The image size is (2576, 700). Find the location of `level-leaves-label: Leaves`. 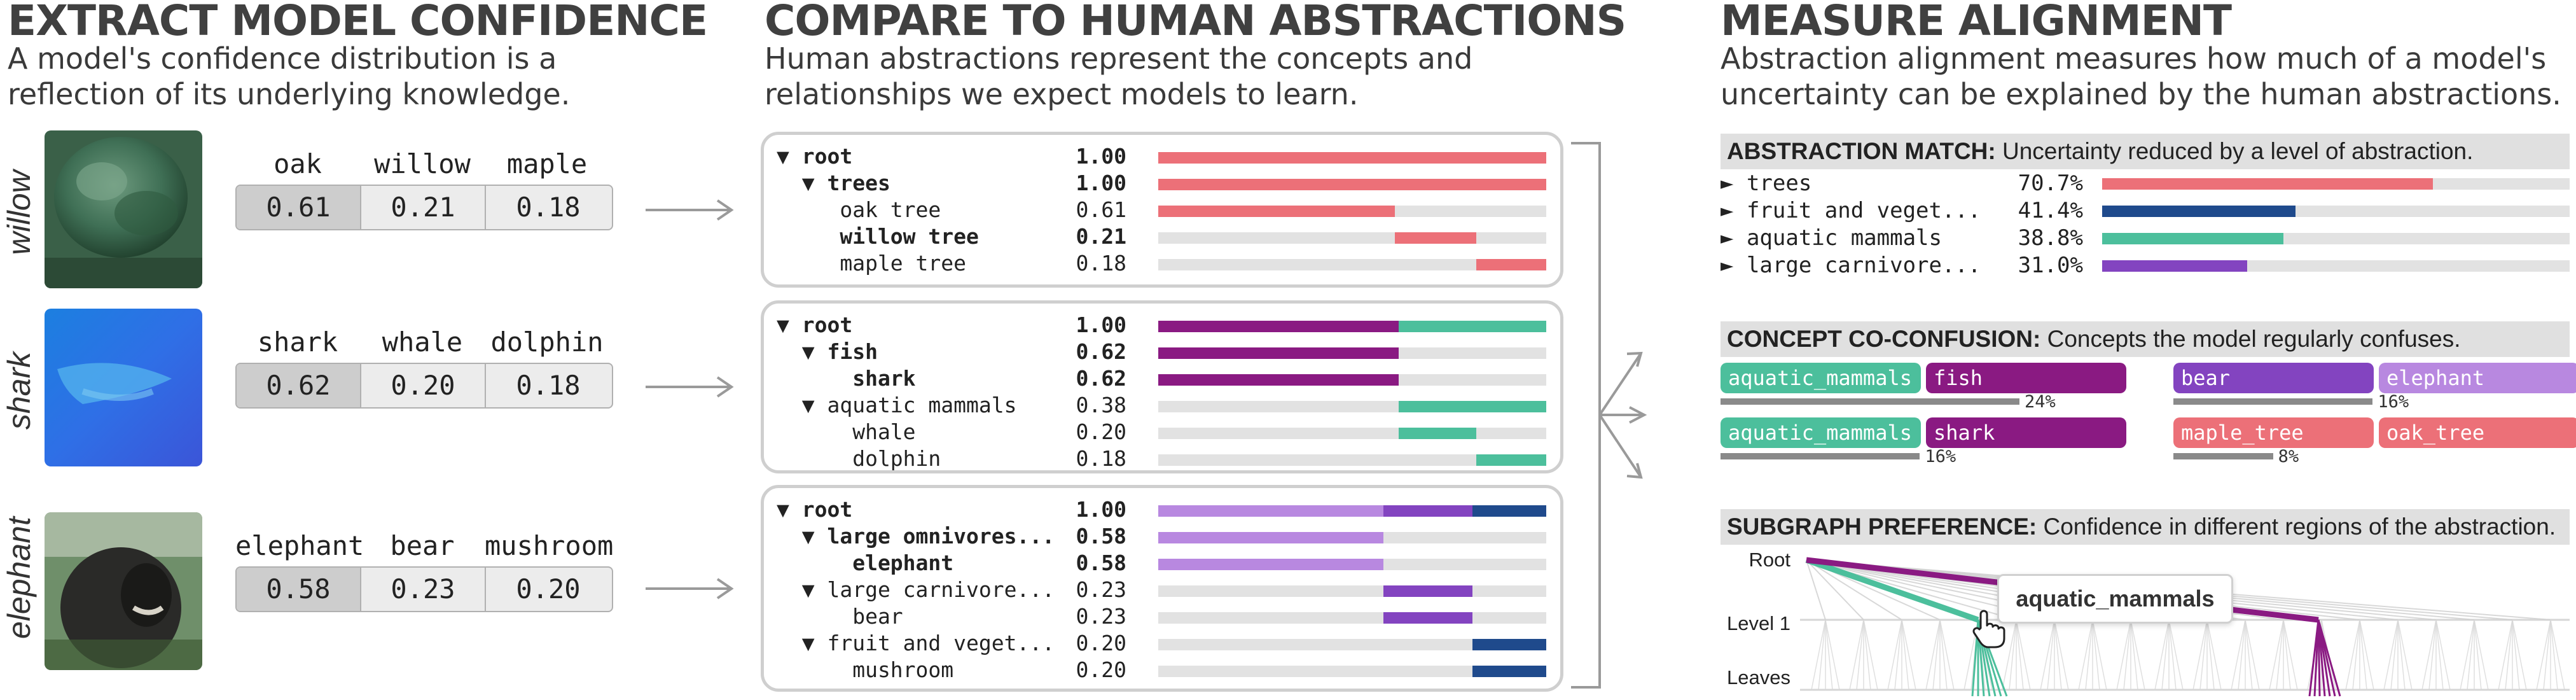

level-leaves-label: Leaves is located at coordinates (1758, 677).